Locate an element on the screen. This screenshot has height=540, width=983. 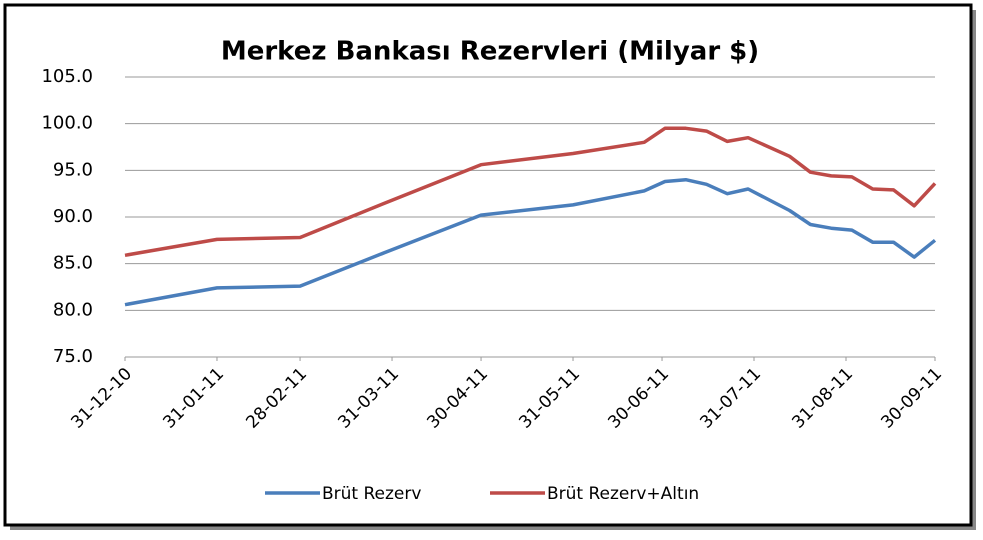
y-tick-label: 90.0 is located at coordinates (73, 216).